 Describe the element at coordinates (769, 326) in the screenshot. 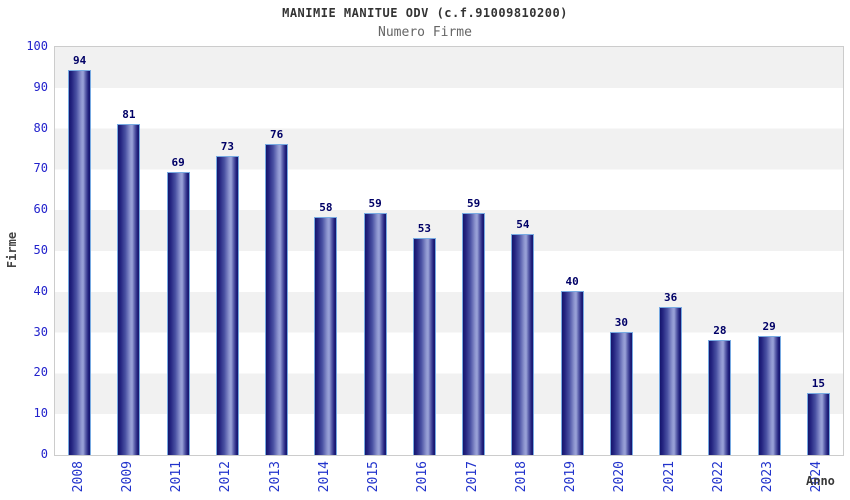

I see `bar-value-label: 29` at that location.